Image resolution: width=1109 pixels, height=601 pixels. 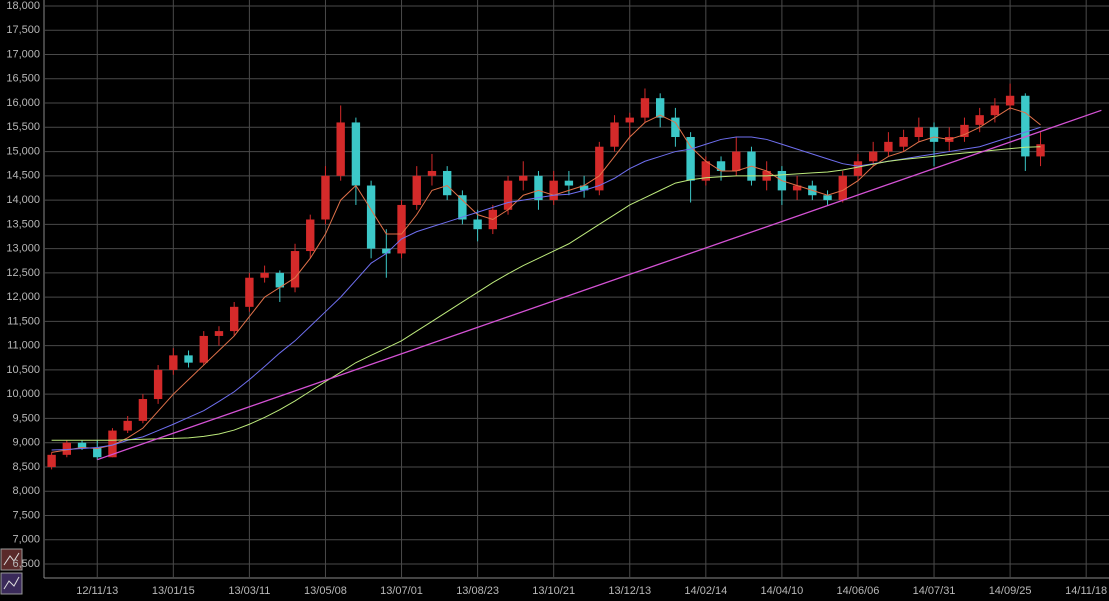 I want to click on y-tick-label: 9,000, so click(x=26, y=443).